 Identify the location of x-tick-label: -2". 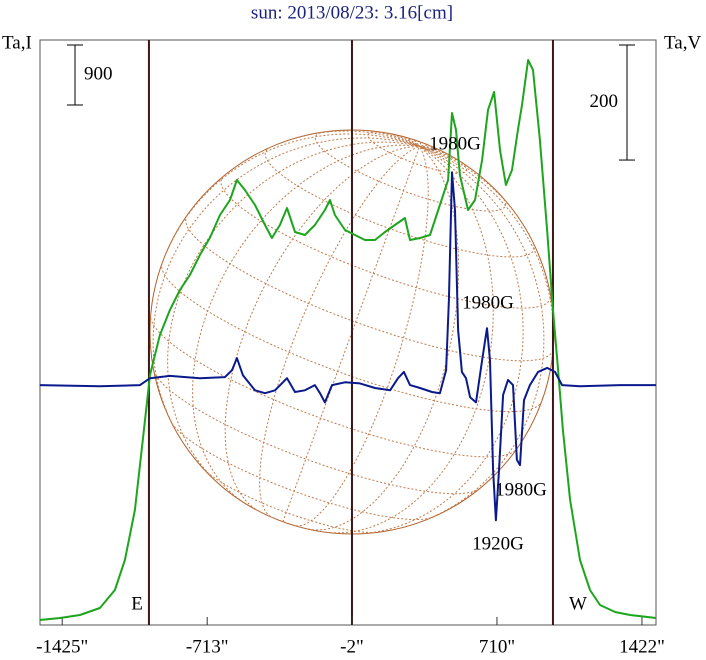
(352, 646).